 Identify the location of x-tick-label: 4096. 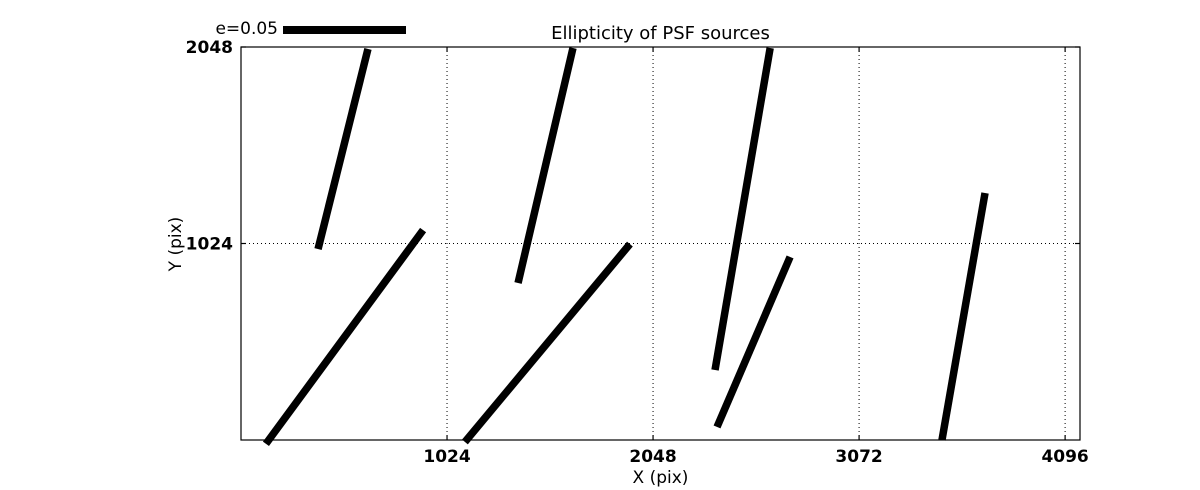
(1064, 457).